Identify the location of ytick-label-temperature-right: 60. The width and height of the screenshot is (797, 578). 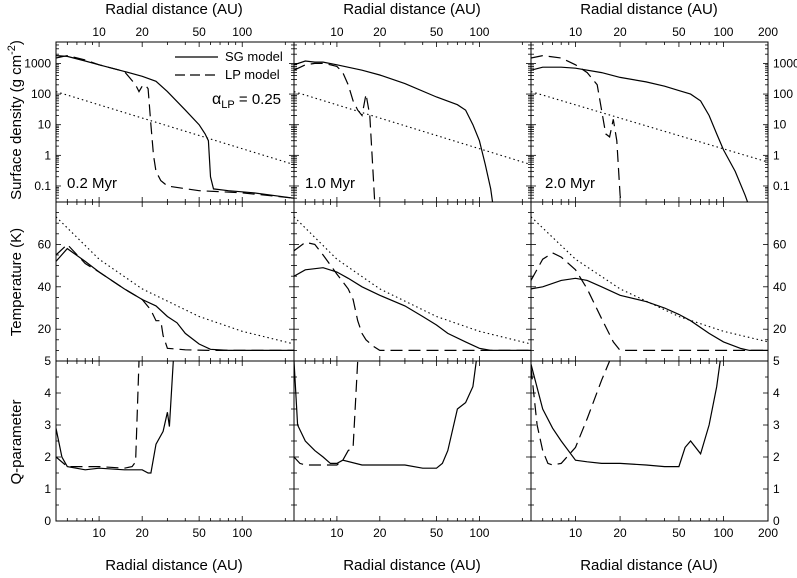
(780, 244).